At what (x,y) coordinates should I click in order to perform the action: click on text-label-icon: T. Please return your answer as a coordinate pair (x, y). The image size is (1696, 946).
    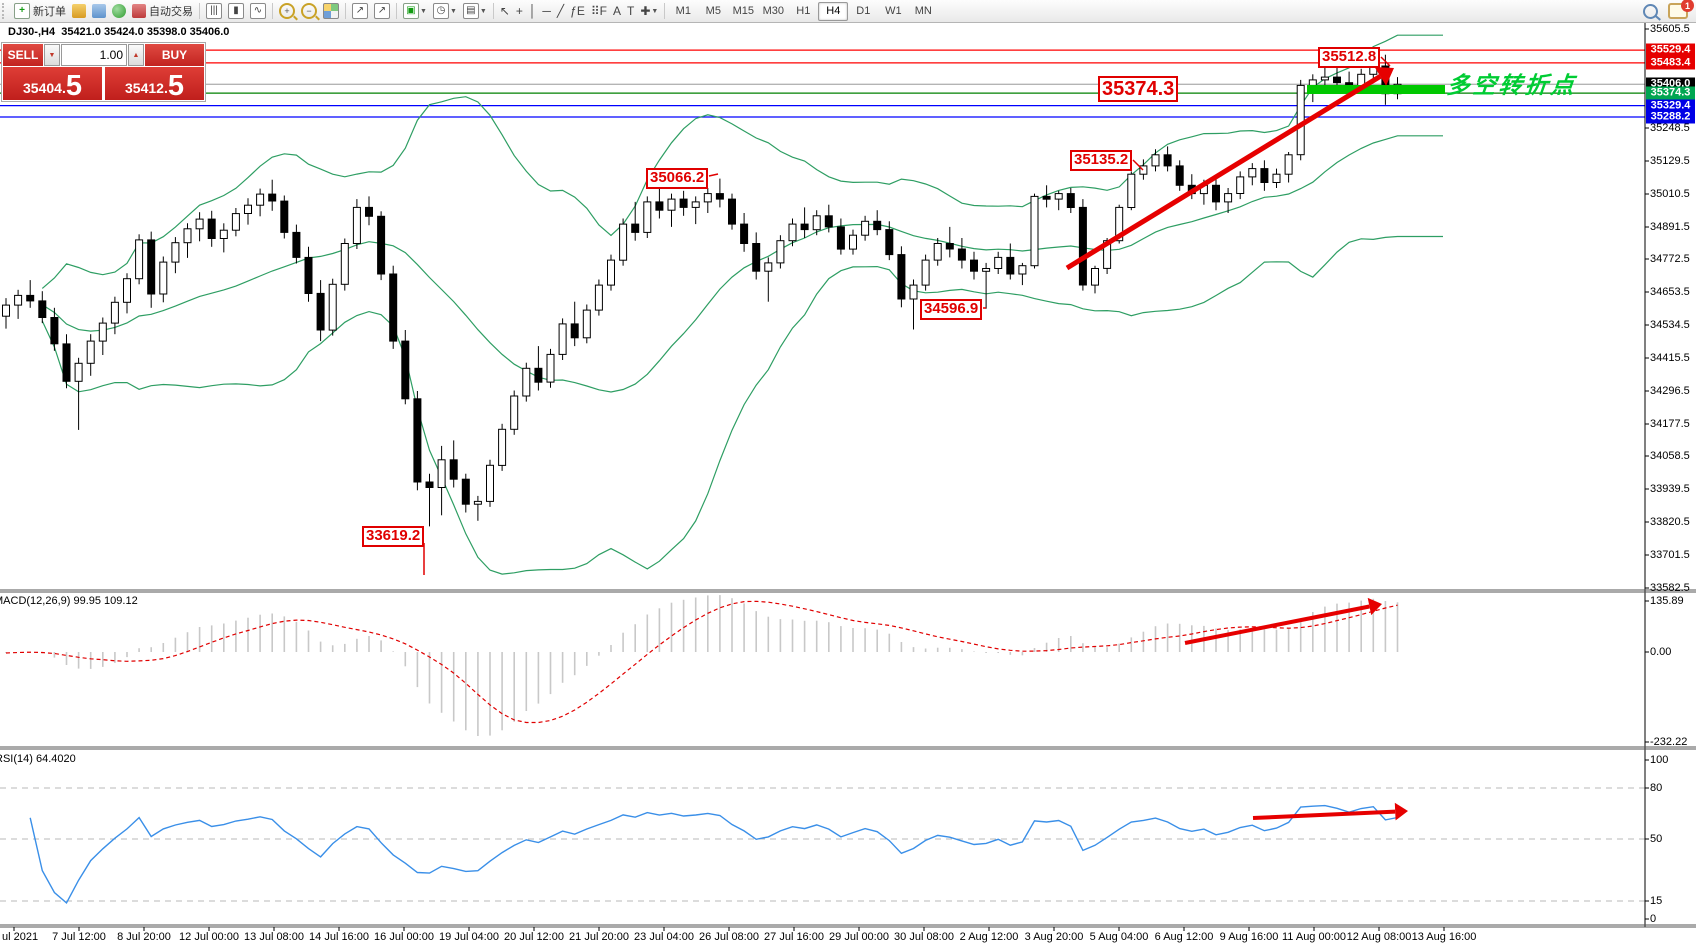
    Looking at the image, I should click on (630, 11).